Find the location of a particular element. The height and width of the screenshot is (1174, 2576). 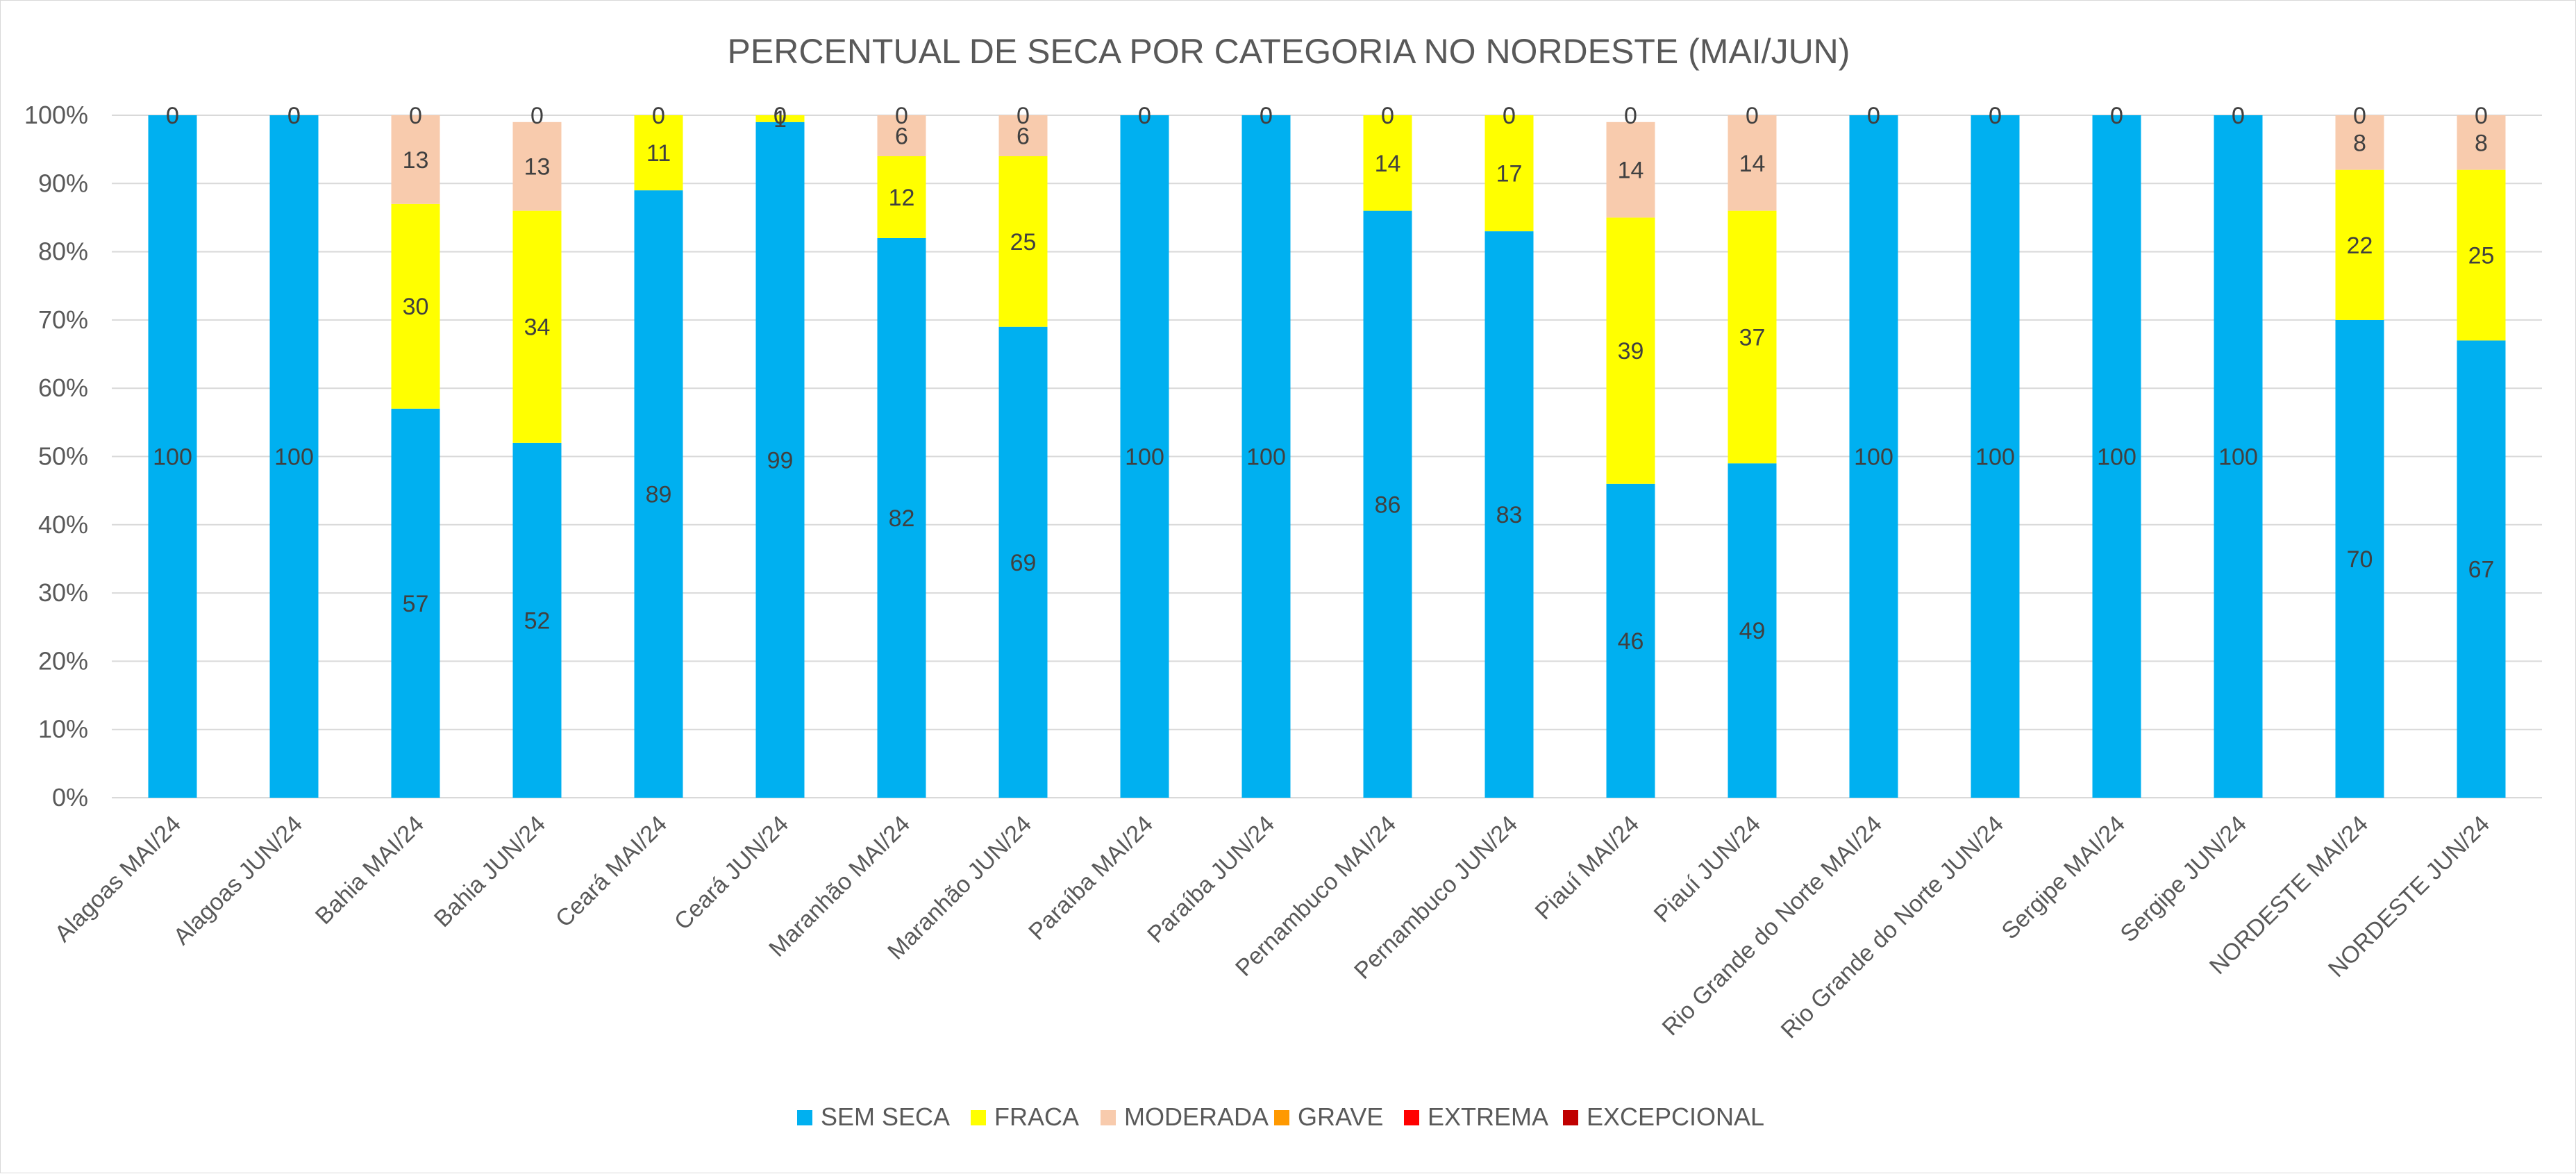

x-category-label: Rio Grande do Norte JUN/24 is located at coordinates (1892, 928).